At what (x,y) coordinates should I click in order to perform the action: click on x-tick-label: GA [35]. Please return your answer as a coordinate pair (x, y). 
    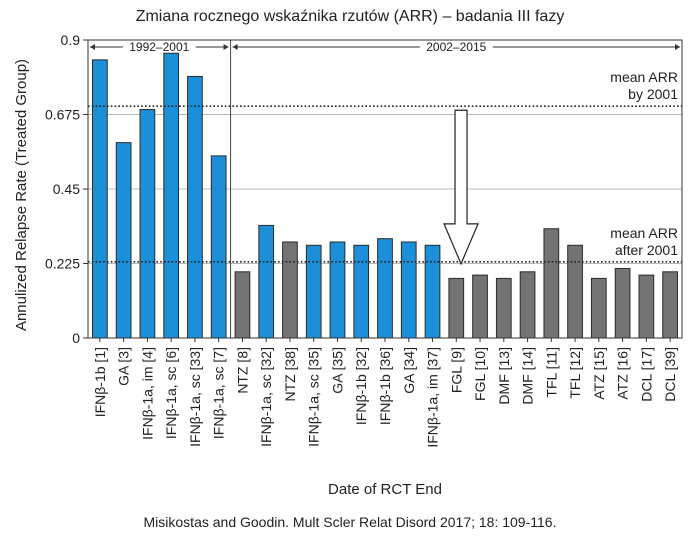
    Looking at the image, I should click on (337, 370).